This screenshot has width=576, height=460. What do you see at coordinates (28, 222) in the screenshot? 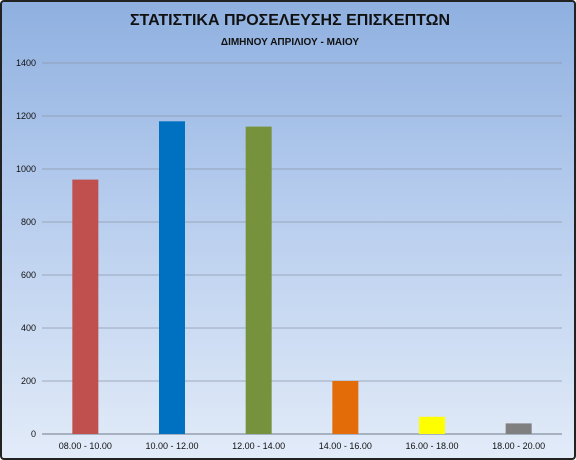
I see `y-tick-label: 800` at bounding box center [28, 222].